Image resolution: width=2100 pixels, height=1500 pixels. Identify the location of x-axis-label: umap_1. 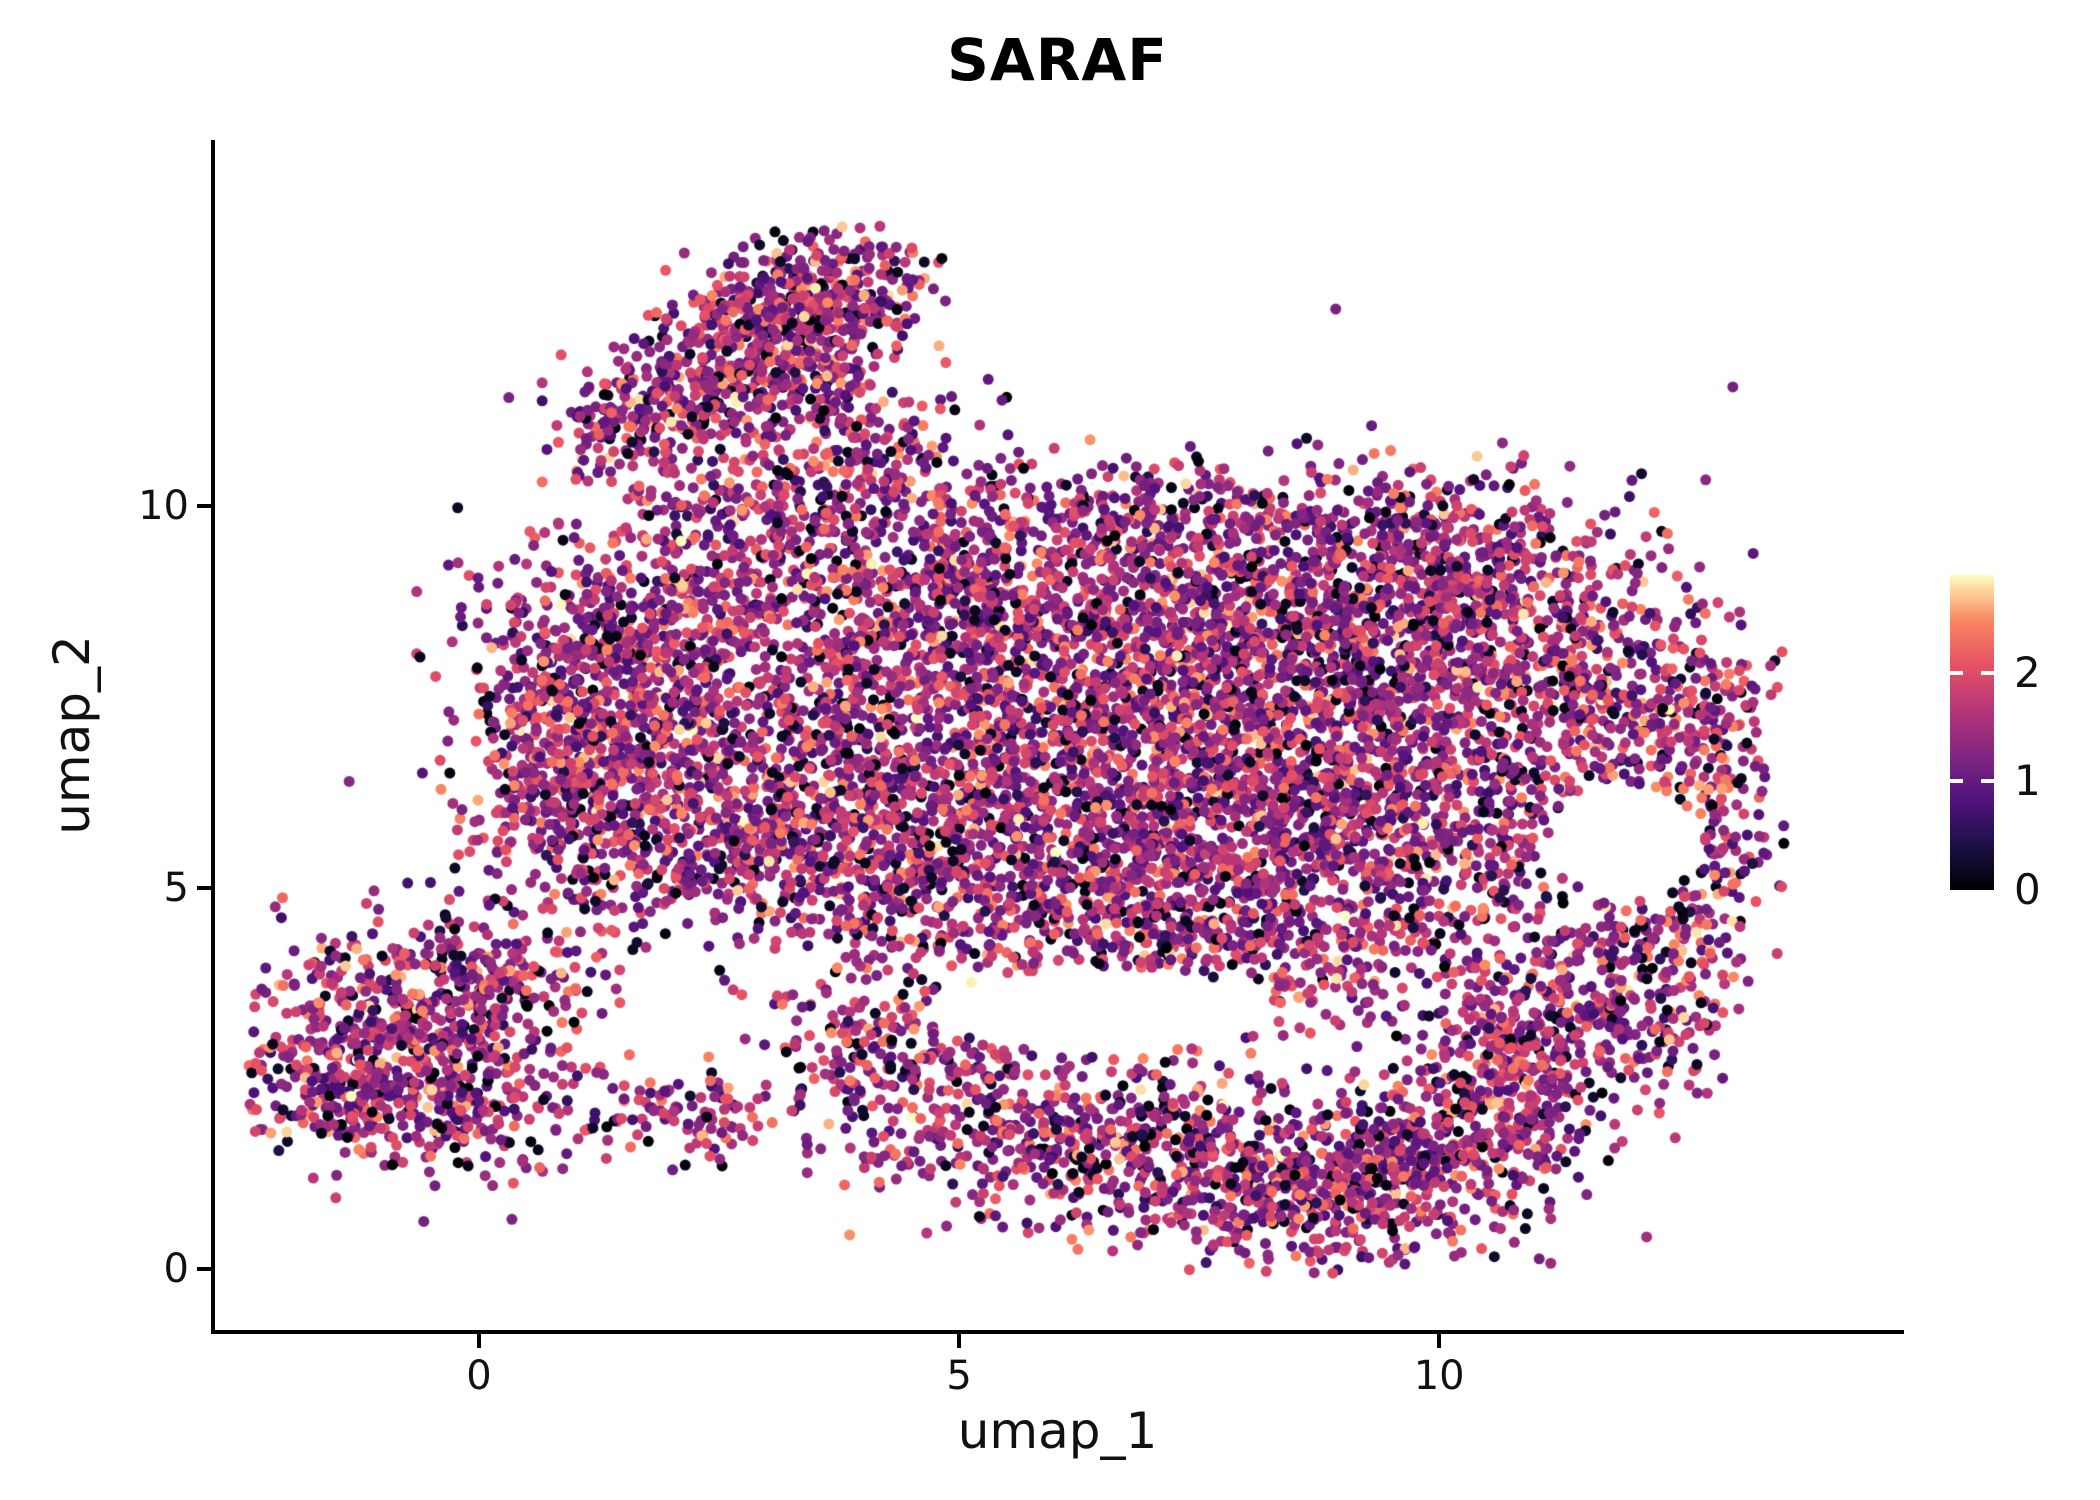
(1057, 1431).